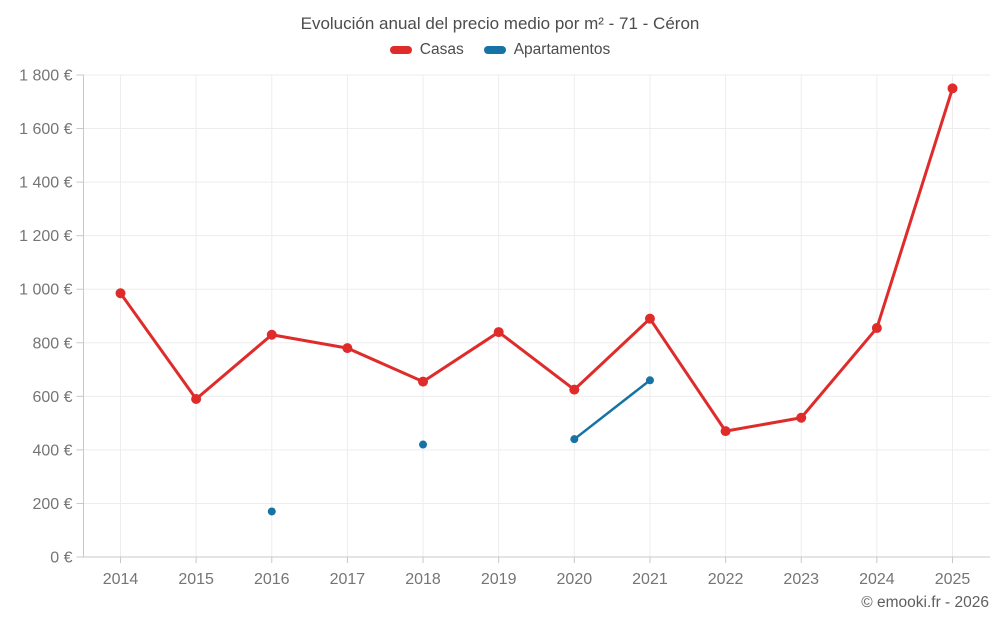  Describe the element at coordinates (347, 348) in the screenshot. I see `casas-point-2017` at that location.